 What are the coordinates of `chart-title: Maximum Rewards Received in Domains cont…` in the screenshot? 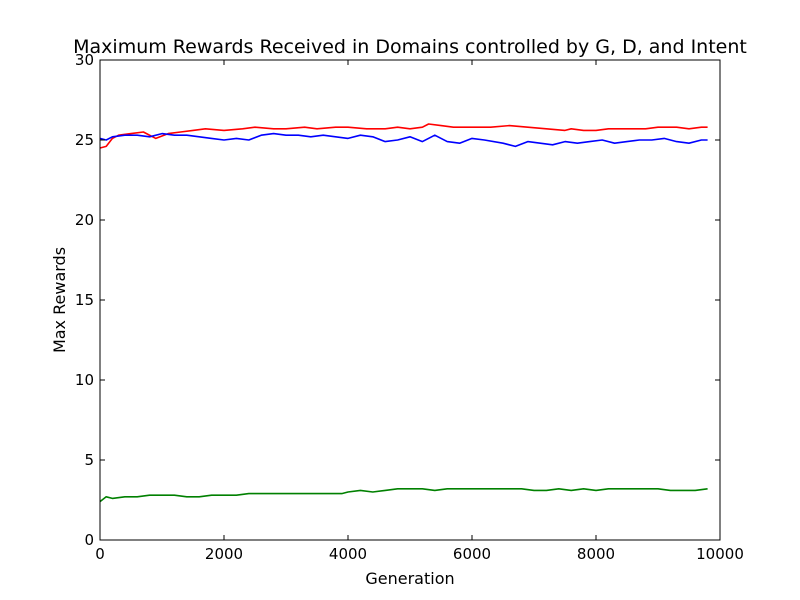 It's located at (410, 47).